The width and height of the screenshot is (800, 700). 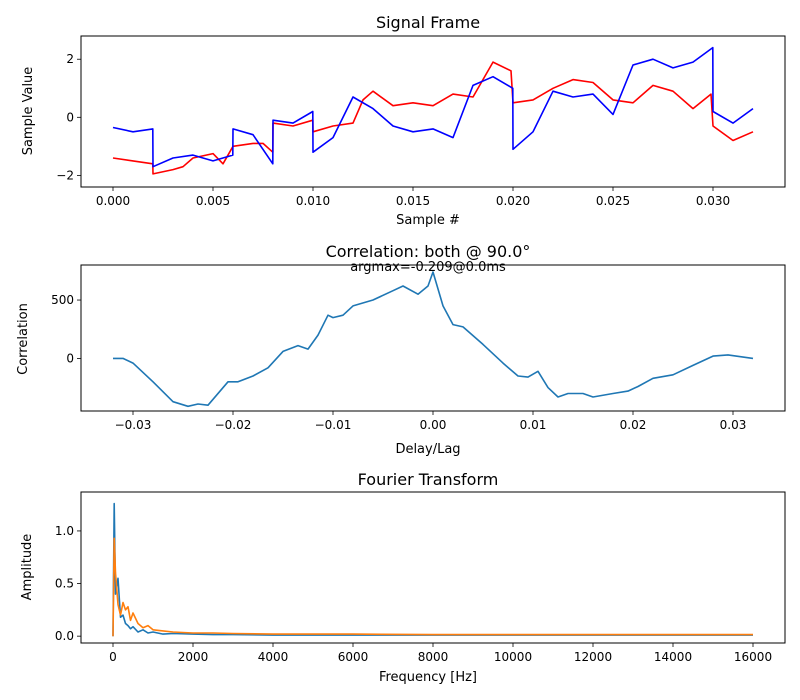 What do you see at coordinates (333, 425) in the screenshot?
I see `correlation-x-tick-label: −0.01` at bounding box center [333, 425].